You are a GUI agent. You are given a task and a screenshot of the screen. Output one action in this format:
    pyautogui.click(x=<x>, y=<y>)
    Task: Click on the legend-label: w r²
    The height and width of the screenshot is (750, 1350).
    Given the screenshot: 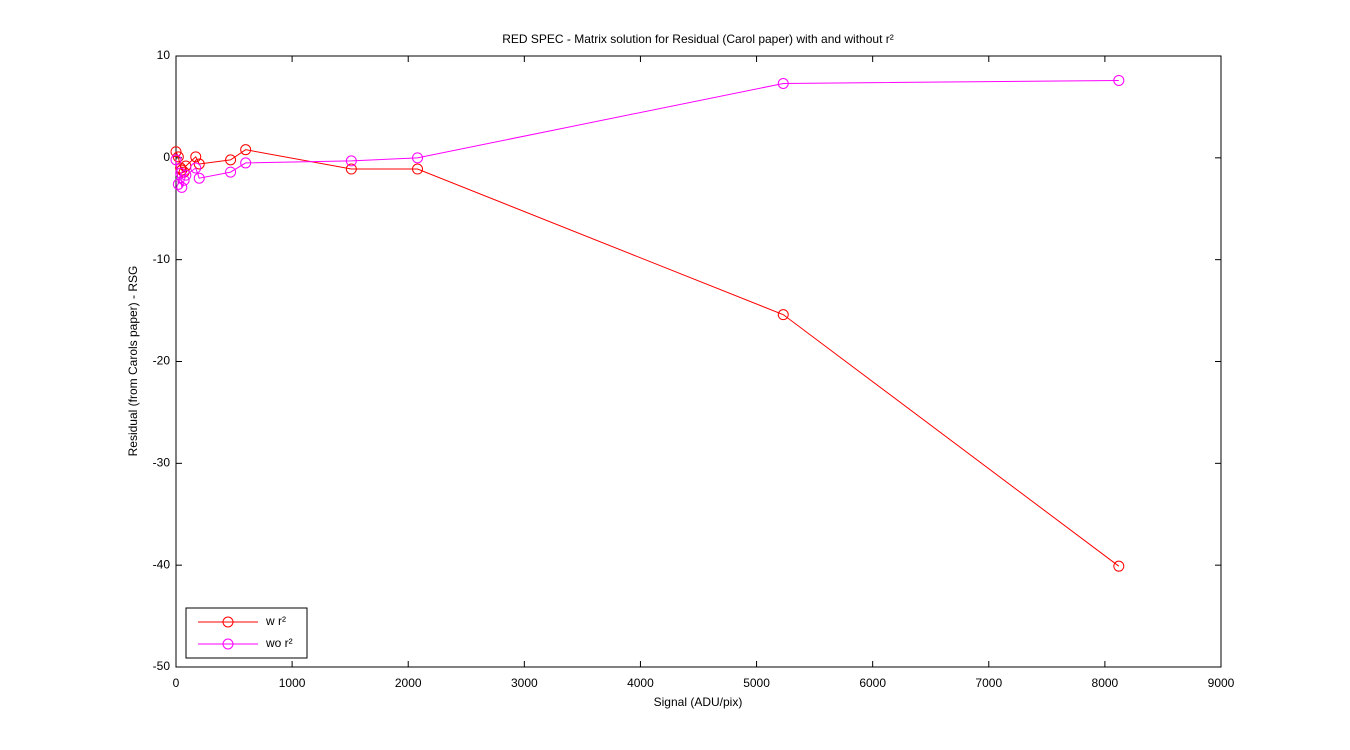 What is the action you would take?
    pyautogui.click(x=275, y=621)
    